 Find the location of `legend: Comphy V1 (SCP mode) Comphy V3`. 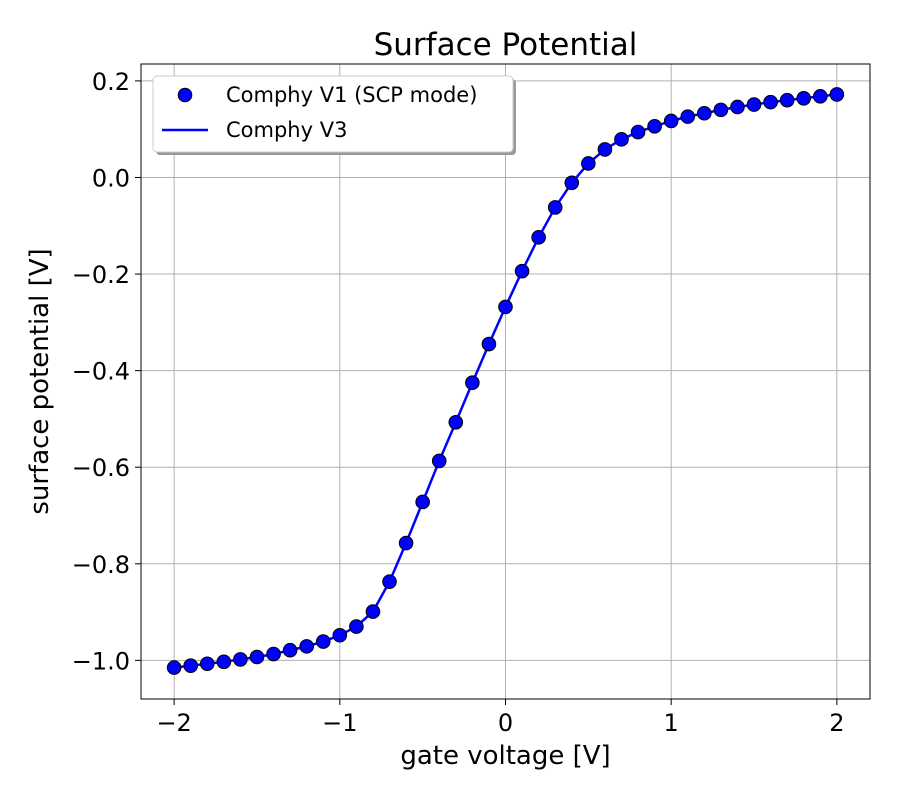

legend: Comphy V1 (SCP mode) Comphy V3 is located at coordinates (334, 115).